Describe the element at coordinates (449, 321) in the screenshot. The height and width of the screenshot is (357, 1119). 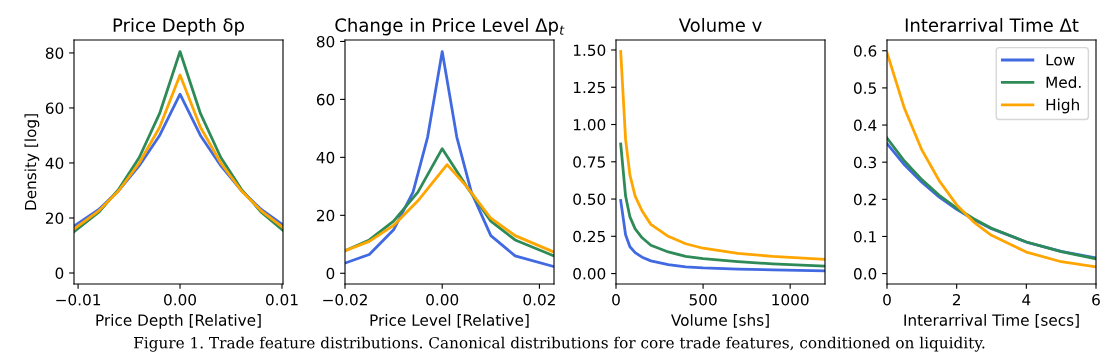
I see `x-axis-title: Price Level [Relative]` at that location.